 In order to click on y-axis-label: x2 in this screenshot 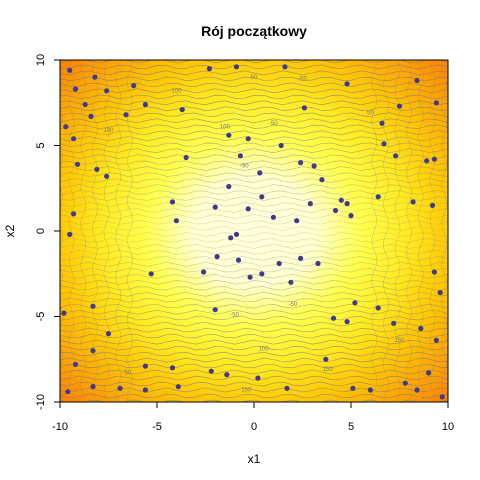, I will do `click(10, 230)`.